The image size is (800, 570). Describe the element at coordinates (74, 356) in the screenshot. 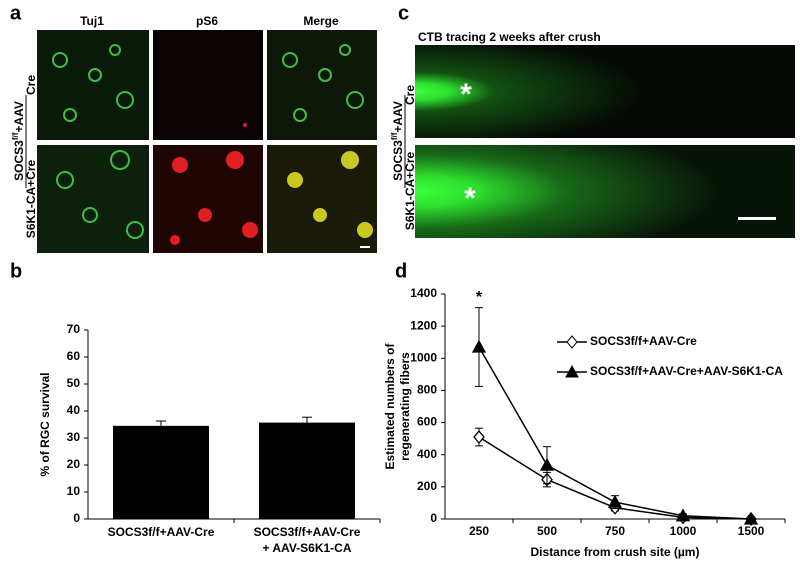

I see `y-tick-label: 60` at that location.